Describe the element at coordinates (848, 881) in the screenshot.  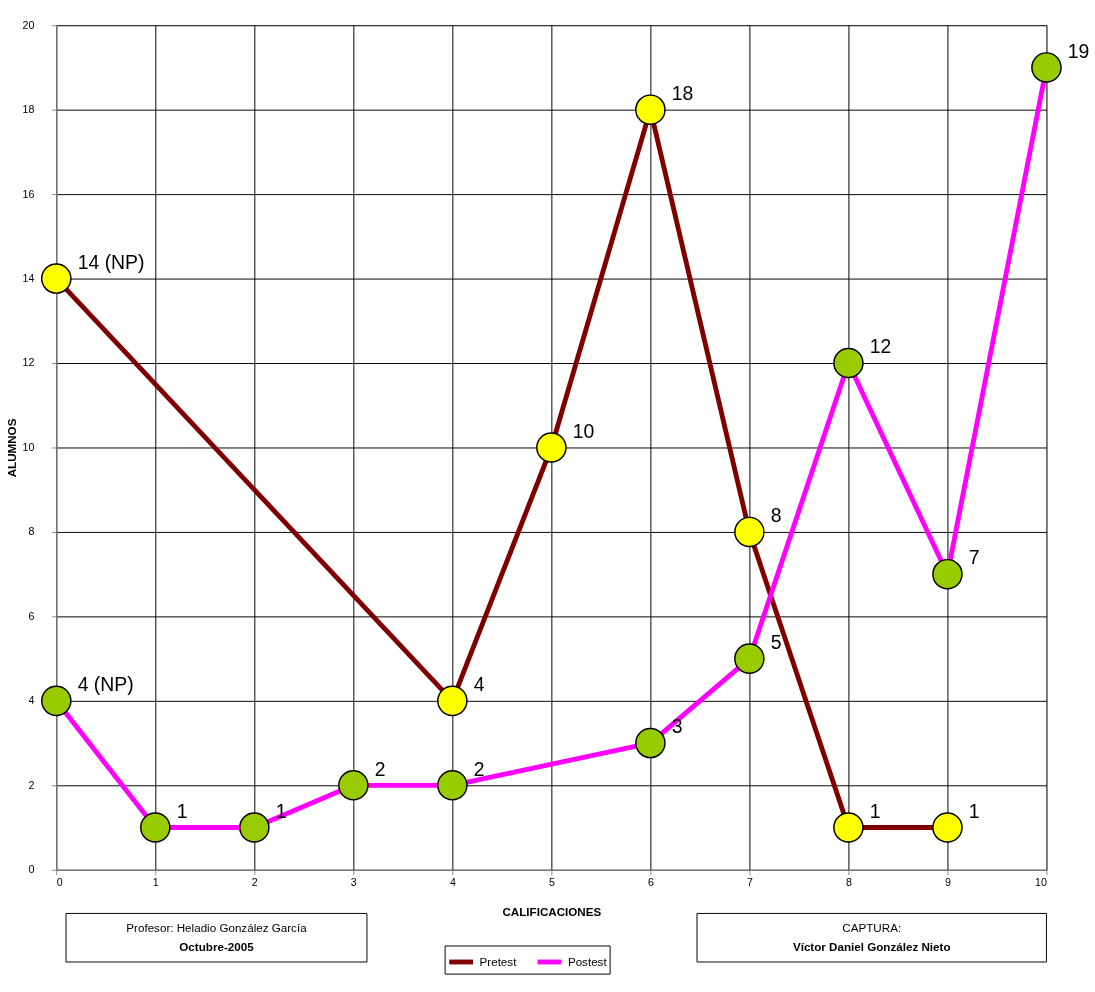
I see `x-tick-label: 8` at that location.